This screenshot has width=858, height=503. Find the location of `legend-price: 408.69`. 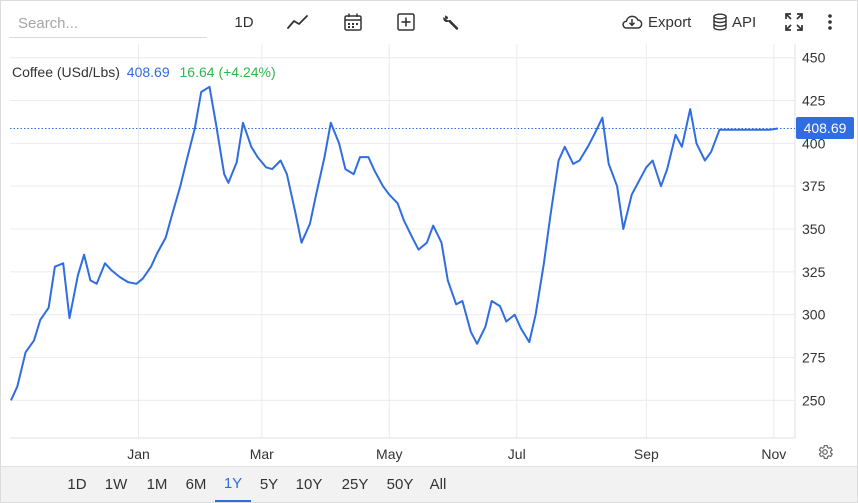

legend-price: 408.69 is located at coordinates (148, 72).